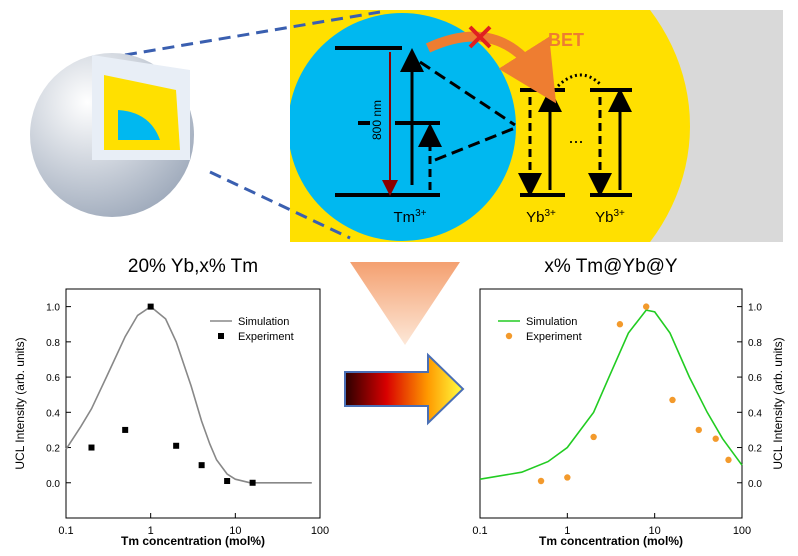 The width and height of the screenshot is (798, 556). What do you see at coordinates (377, 120) in the screenshot?
I see `wavelength-label: 800 nm` at bounding box center [377, 120].